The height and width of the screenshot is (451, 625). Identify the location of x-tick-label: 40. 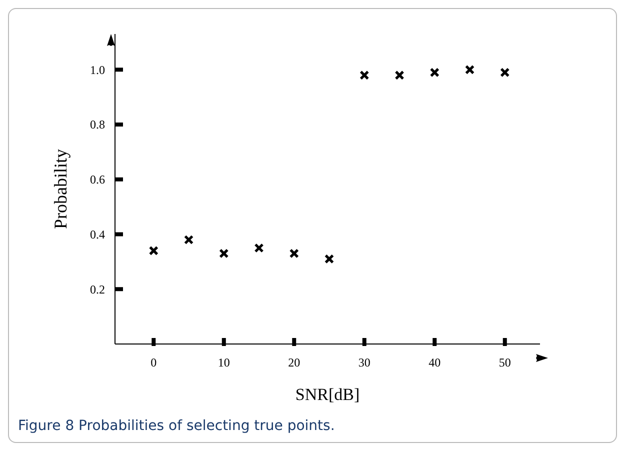
(434, 363).